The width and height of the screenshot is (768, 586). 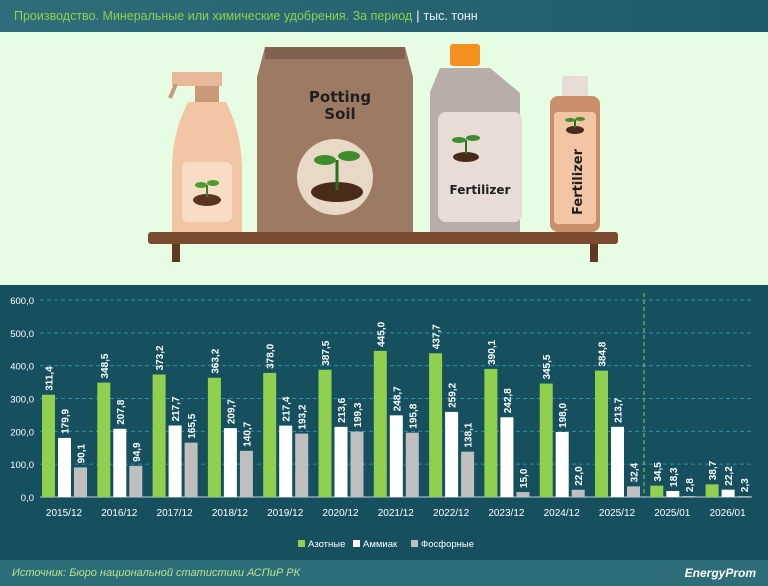 What do you see at coordinates (205, 152) in the screenshot?
I see `spray-bottle` at bounding box center [205, 152].